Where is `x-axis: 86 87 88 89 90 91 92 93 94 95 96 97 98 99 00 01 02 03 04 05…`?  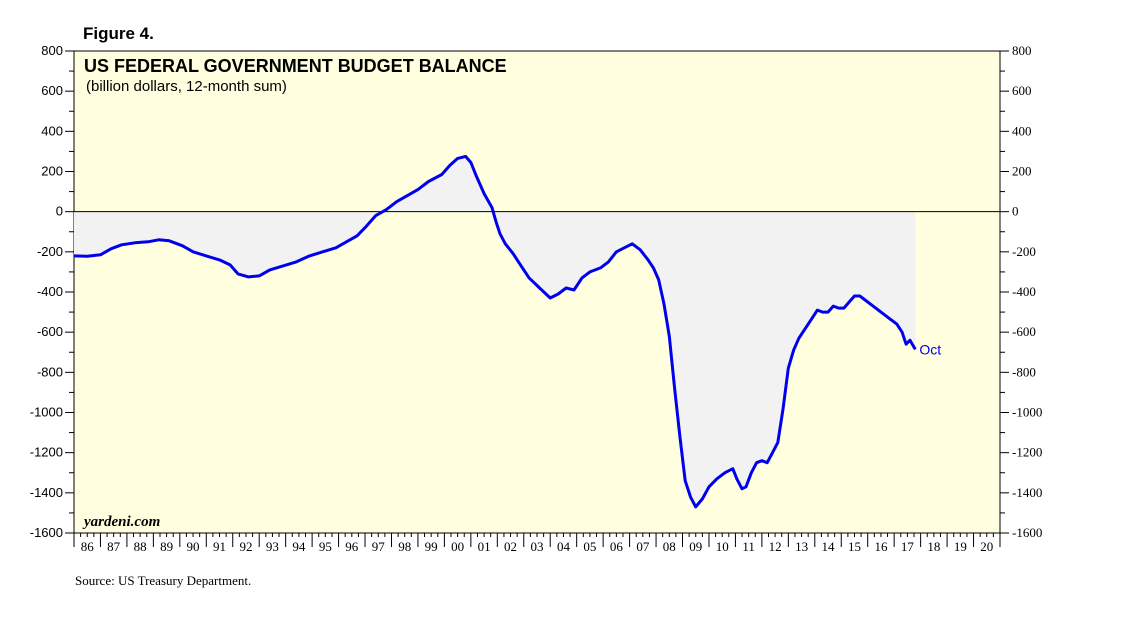
x-axis: 86 87 88 89 90 91 92 93 94 95 96 97 98 99 00 01 02 03 04 05… is located at coordinates (537, 543).